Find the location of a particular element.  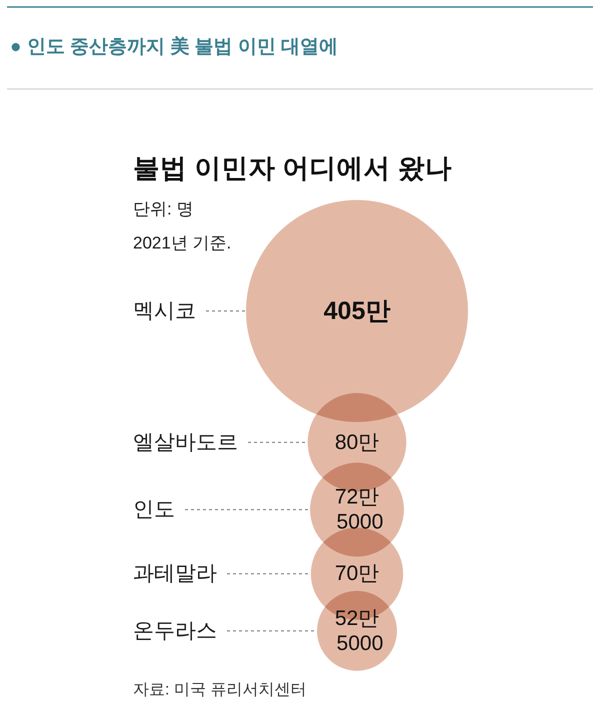

value-label: 72만 5000 is located at coordinates (359, 510).